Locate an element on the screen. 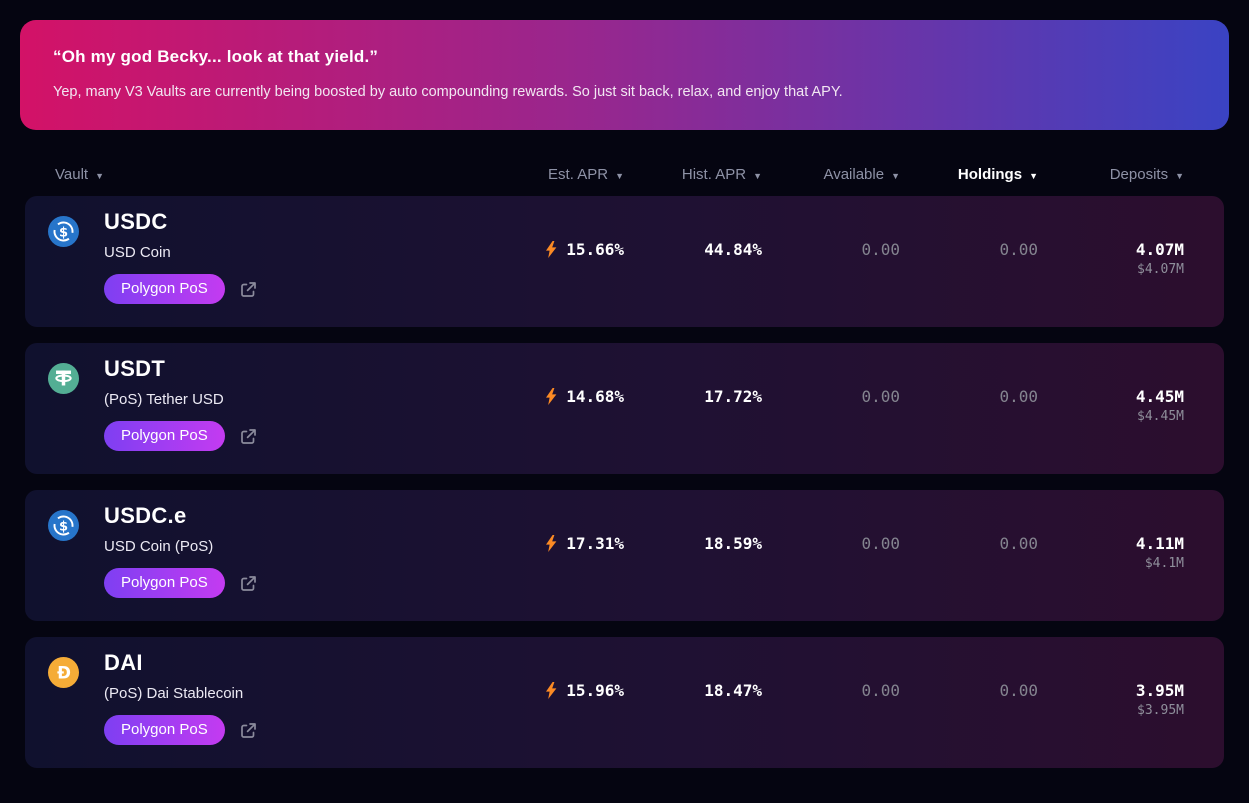 The width and height of the screenshot is (1249, 803). column-label: Deposits is located at coordinates (1139, 174).